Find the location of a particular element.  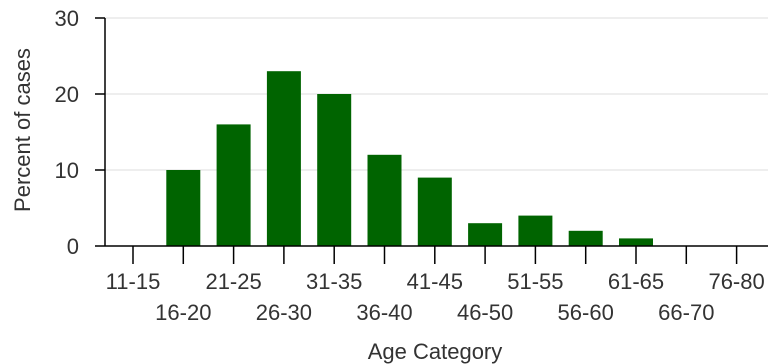

x-tick-label: 76-80 is located at coordinates (736, 281).